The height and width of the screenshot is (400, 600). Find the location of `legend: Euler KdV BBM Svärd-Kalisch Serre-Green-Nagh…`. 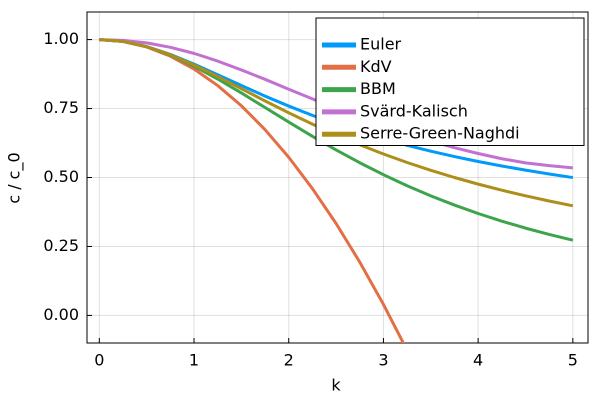

legend: Euler KdV BBM Svärd-Kalisch Serre-Green-Nagh… is located at coordinates (450, 81).